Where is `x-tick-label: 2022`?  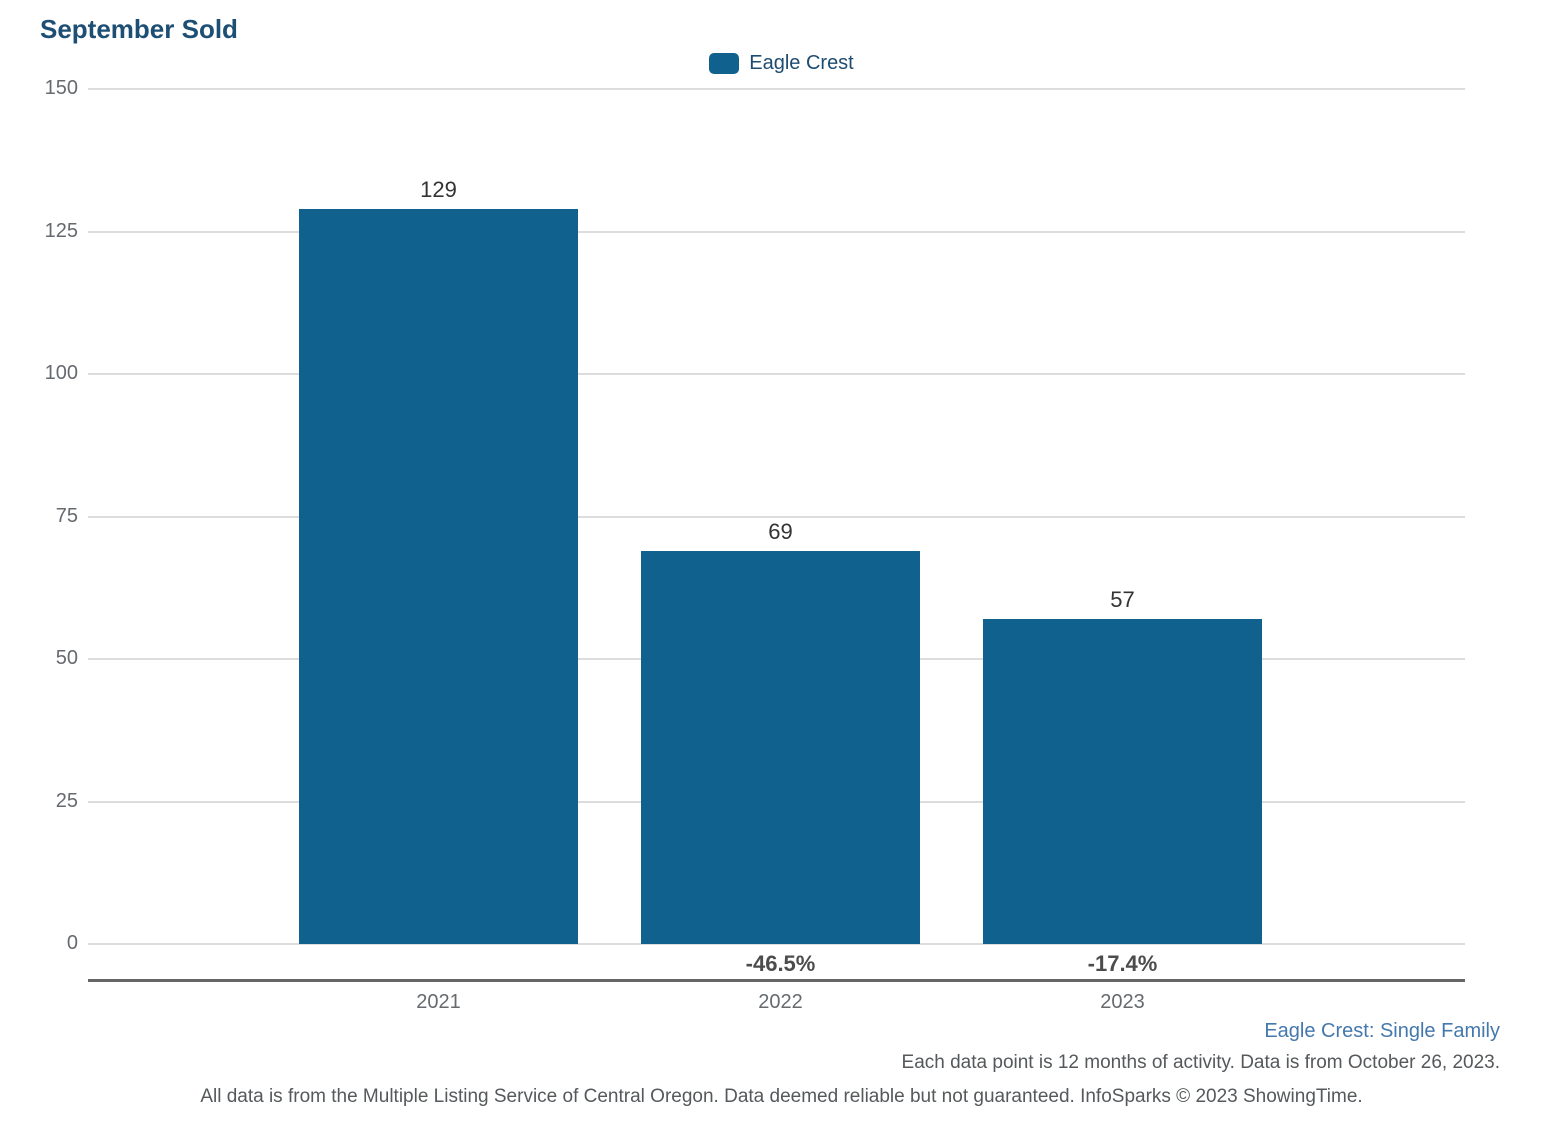 x-tick-label: 2022 is located at coordinates (780, 1002).